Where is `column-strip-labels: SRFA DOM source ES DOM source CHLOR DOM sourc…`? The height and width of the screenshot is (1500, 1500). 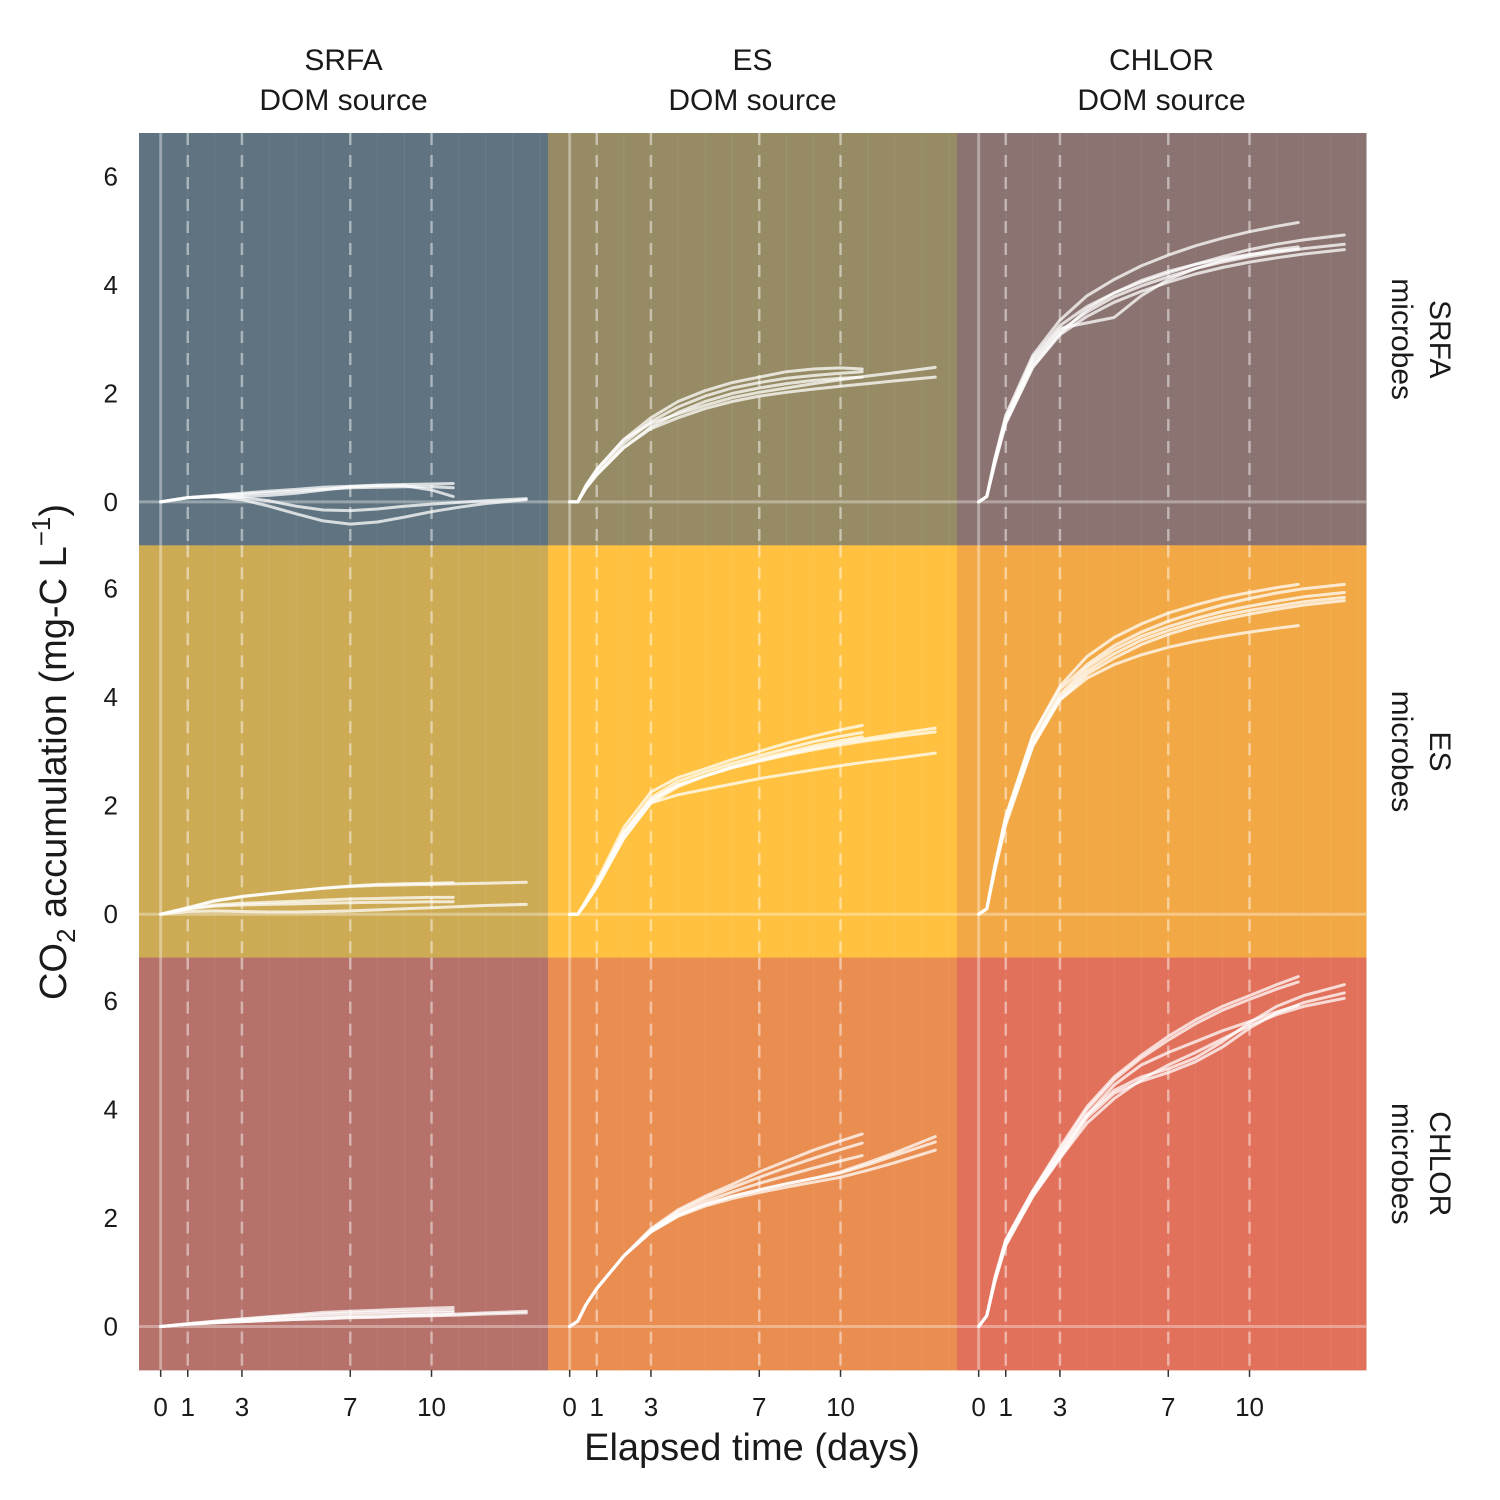
column-strip-labels: SRFA DOM source ES DOM source CHLOR DOM sourc… is located at coordinates (752, 80).